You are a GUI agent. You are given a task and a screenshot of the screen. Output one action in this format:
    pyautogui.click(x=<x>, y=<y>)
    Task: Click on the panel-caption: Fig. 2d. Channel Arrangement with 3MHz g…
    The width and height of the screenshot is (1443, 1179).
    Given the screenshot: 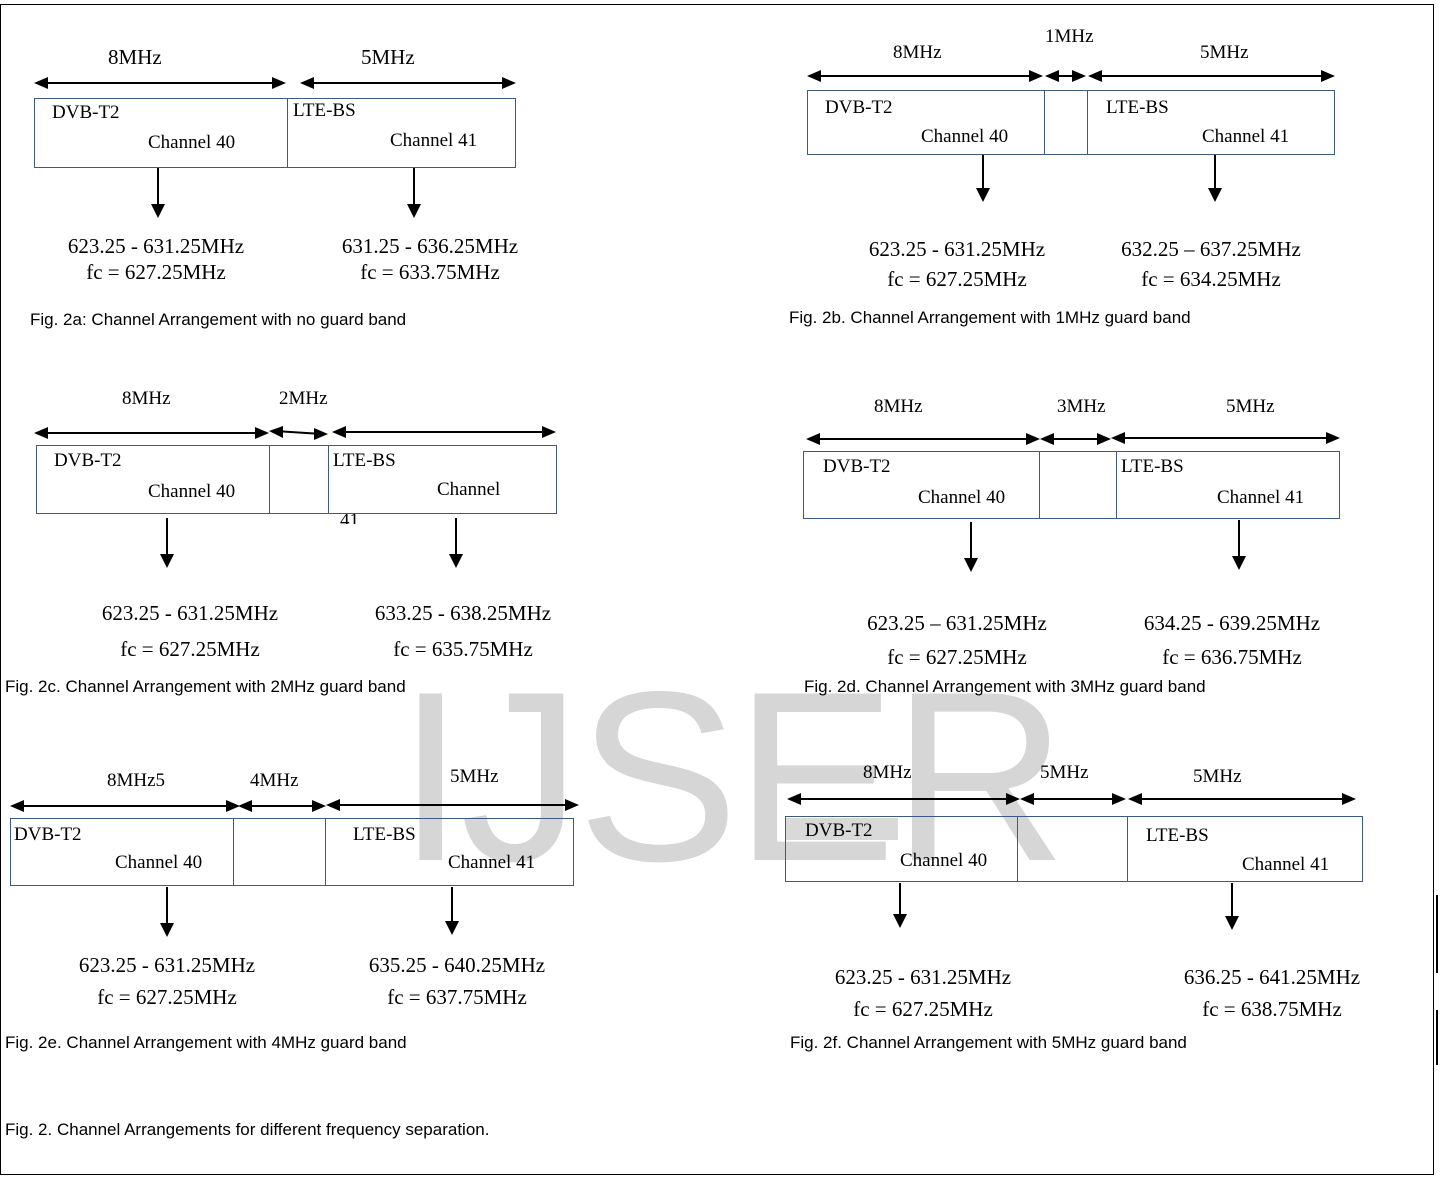 What is the action you would take?
    pyautogui.click(x=1005, y=686)
    